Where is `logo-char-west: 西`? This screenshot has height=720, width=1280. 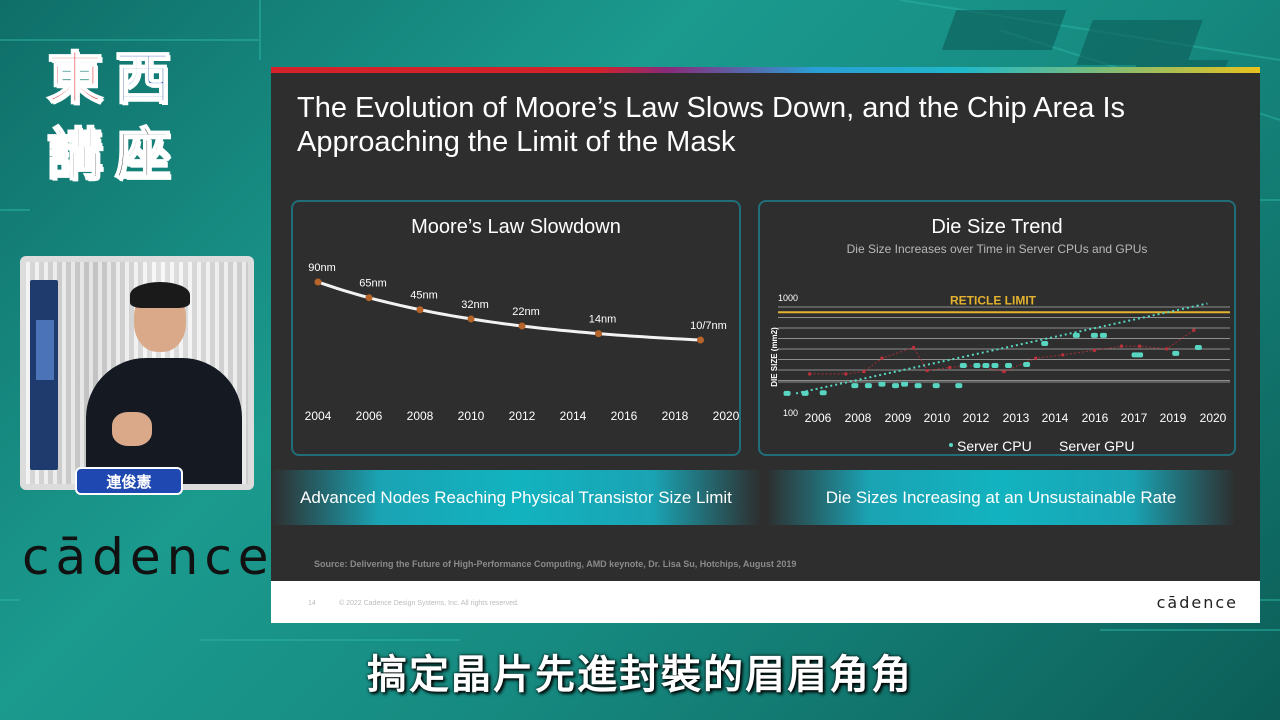 logo-char-west: 西 is located at coordinates (143, 79).